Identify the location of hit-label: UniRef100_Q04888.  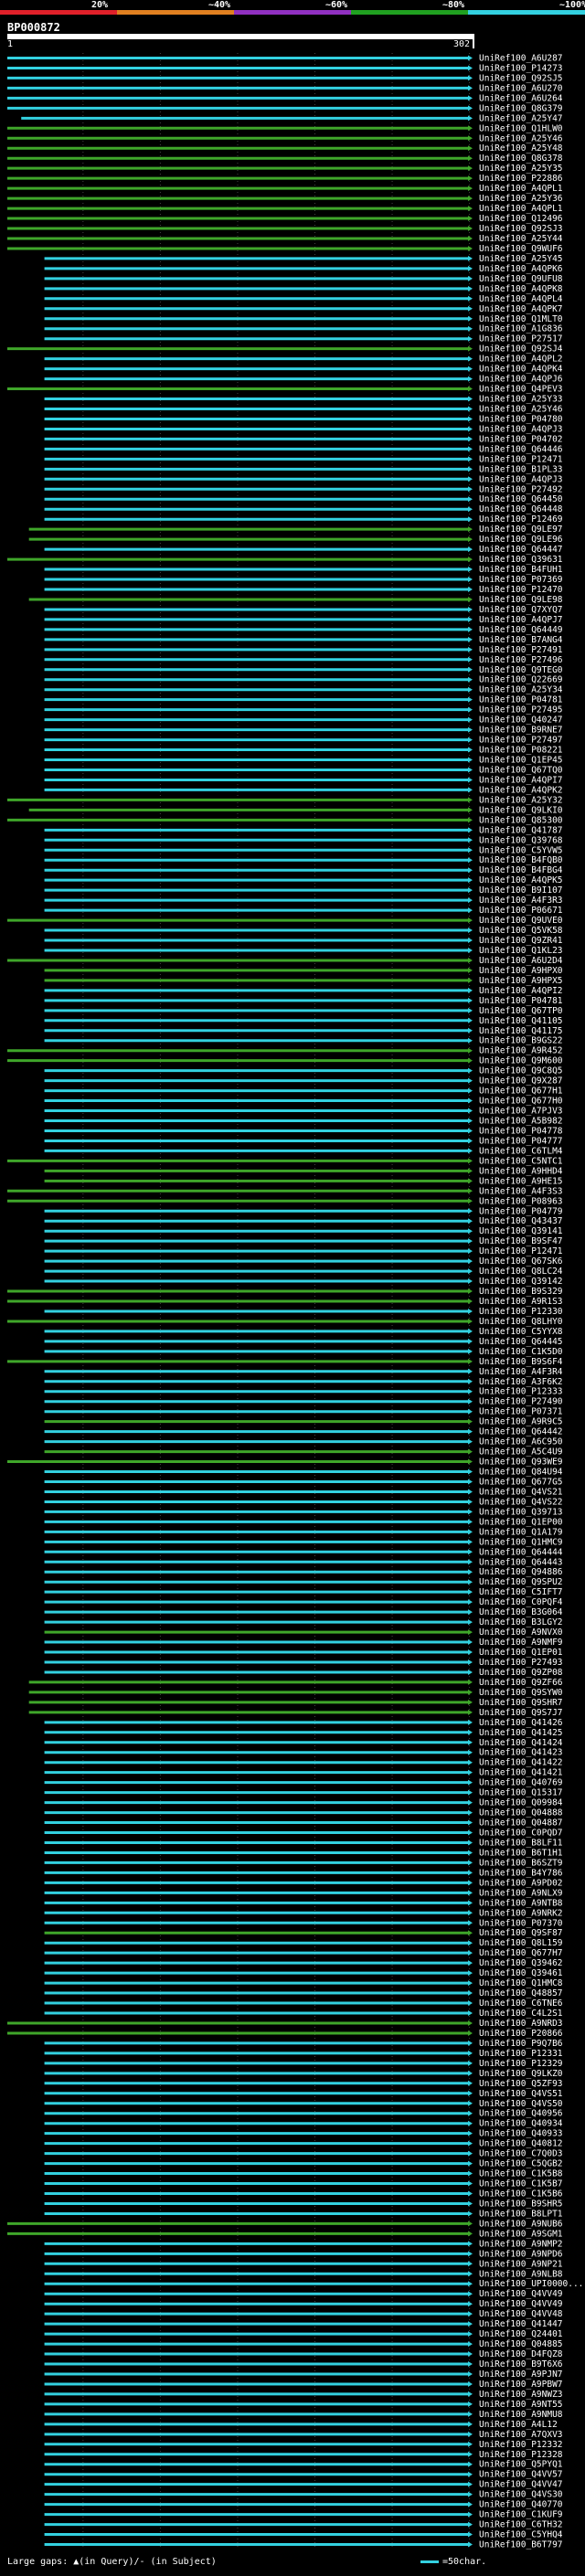
(521, 1813).